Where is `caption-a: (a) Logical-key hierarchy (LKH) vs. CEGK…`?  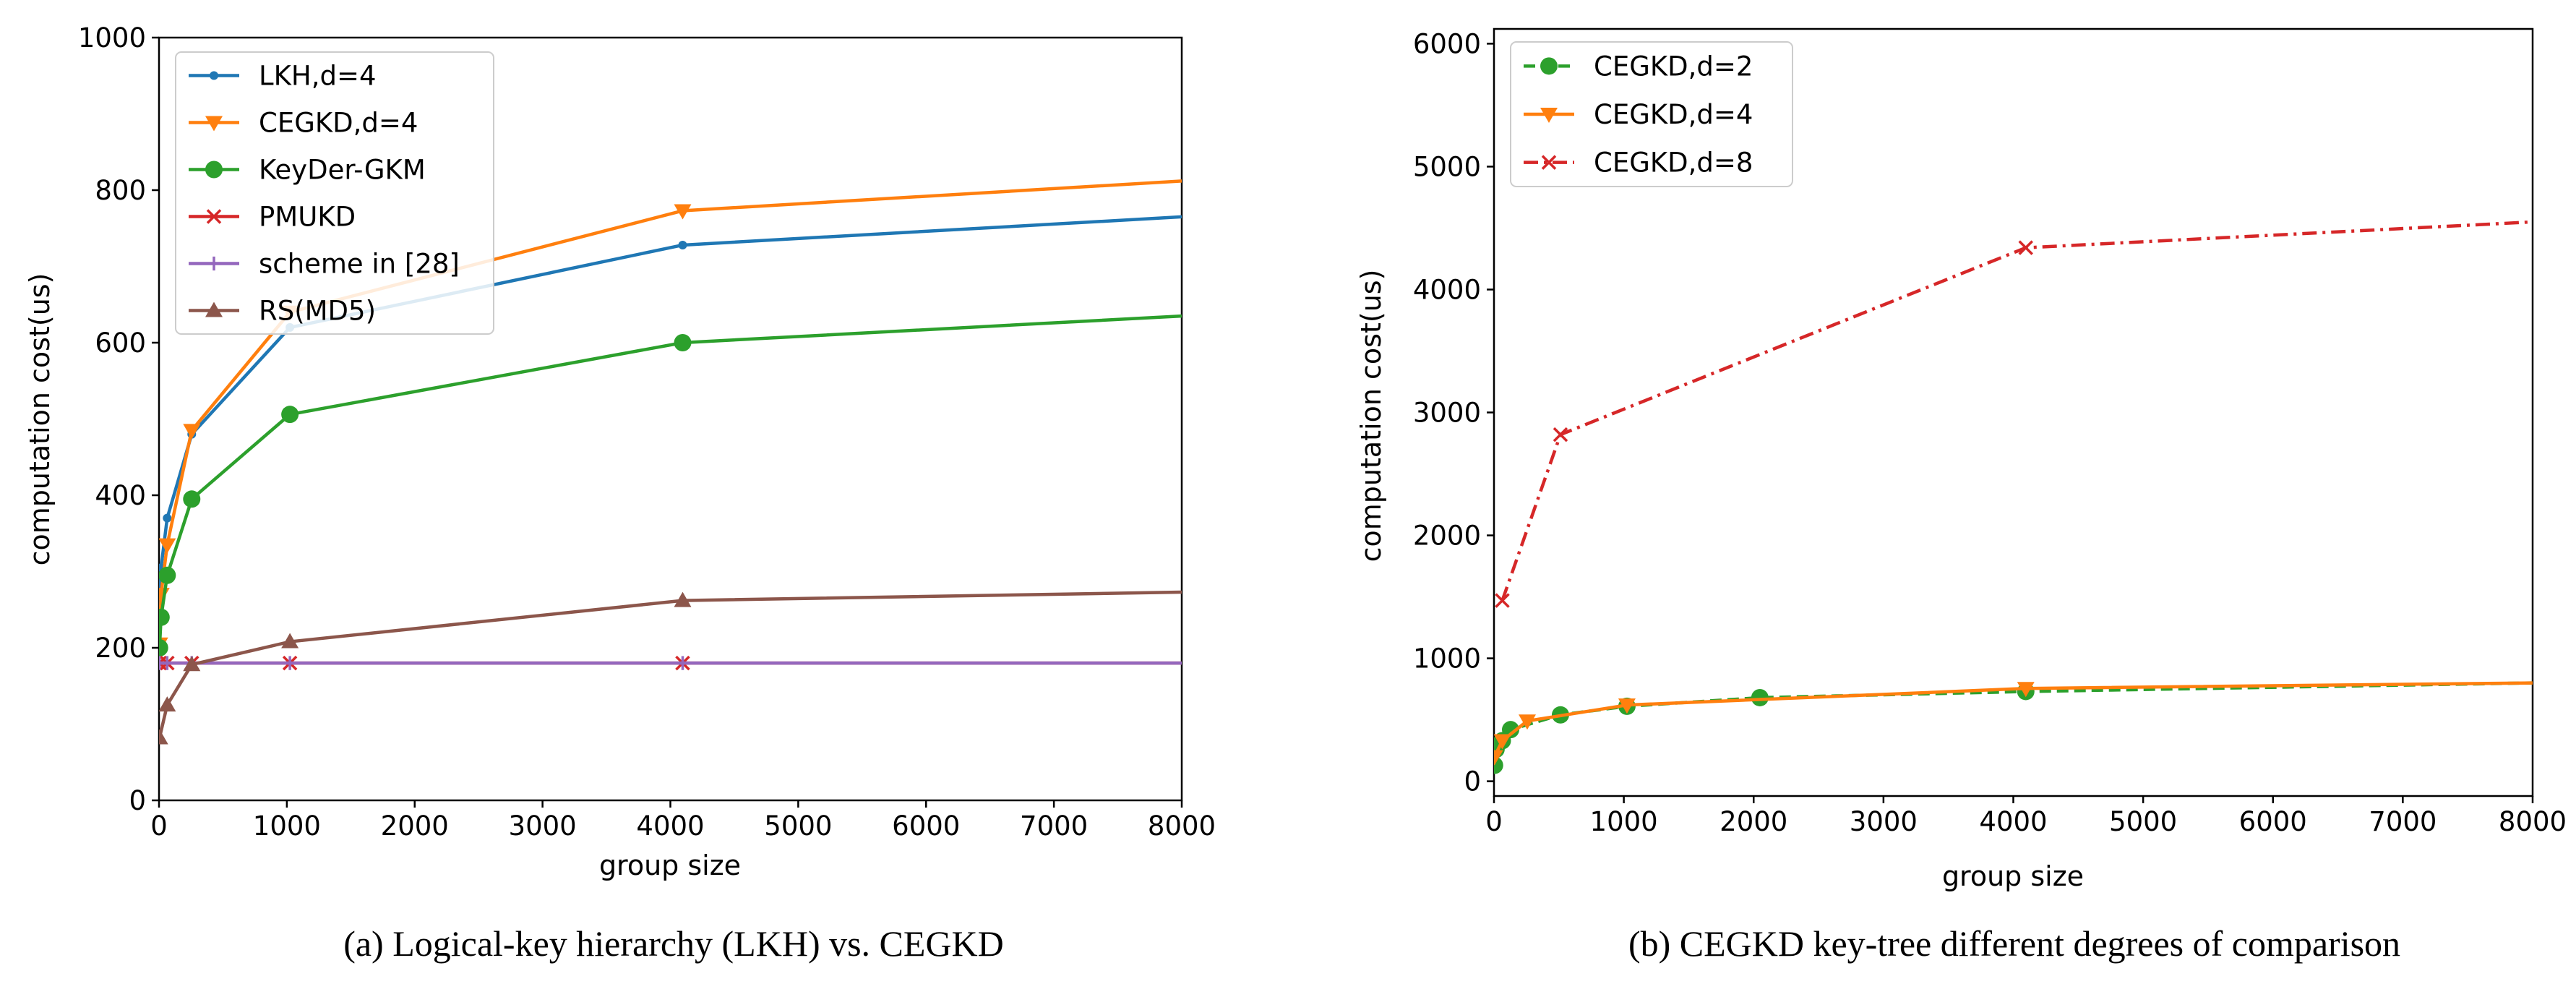
caption-a: (a) Logical-key hierarchy (LKH) vs. CEGK… is located at coordinates (673, 943).